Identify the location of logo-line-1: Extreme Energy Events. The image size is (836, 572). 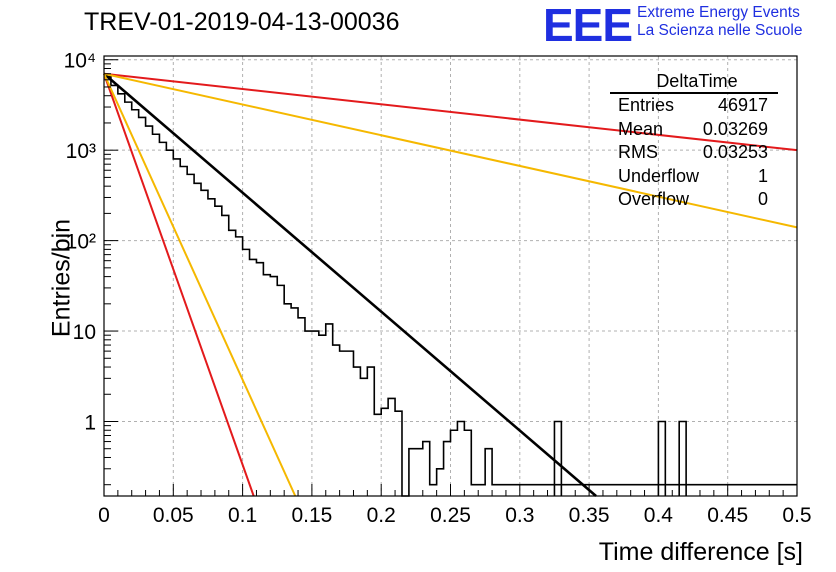
(718, 12).